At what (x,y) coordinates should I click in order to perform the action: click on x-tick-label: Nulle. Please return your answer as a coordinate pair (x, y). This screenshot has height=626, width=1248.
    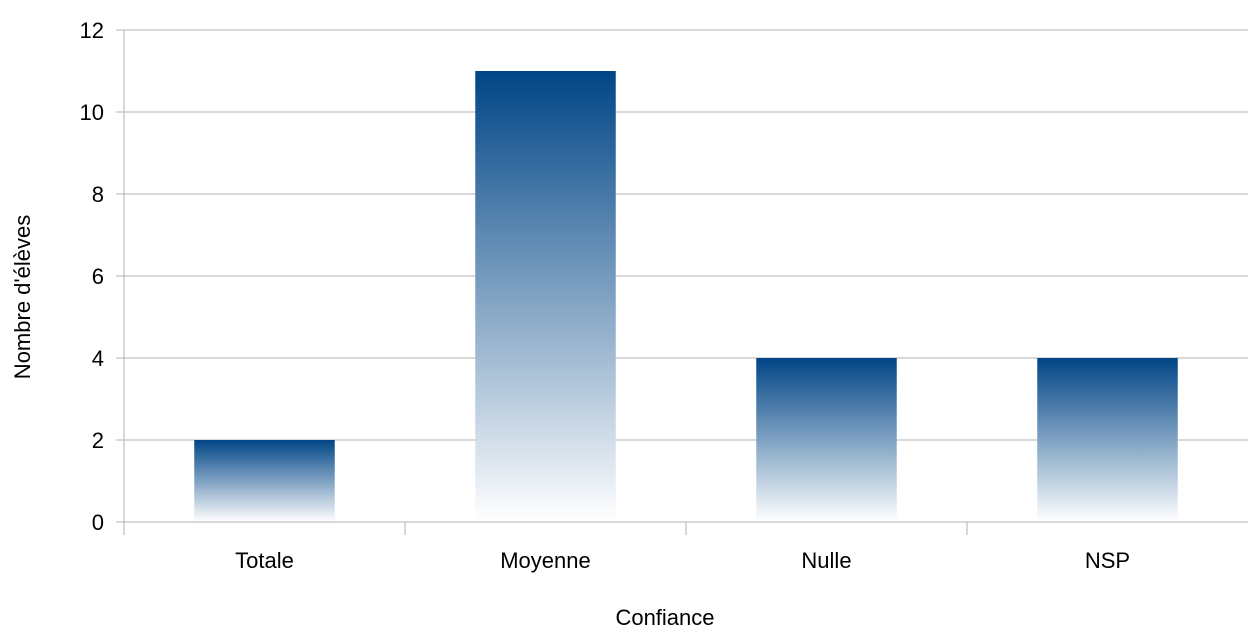
    Looking at the image, I should click on (826, 560).